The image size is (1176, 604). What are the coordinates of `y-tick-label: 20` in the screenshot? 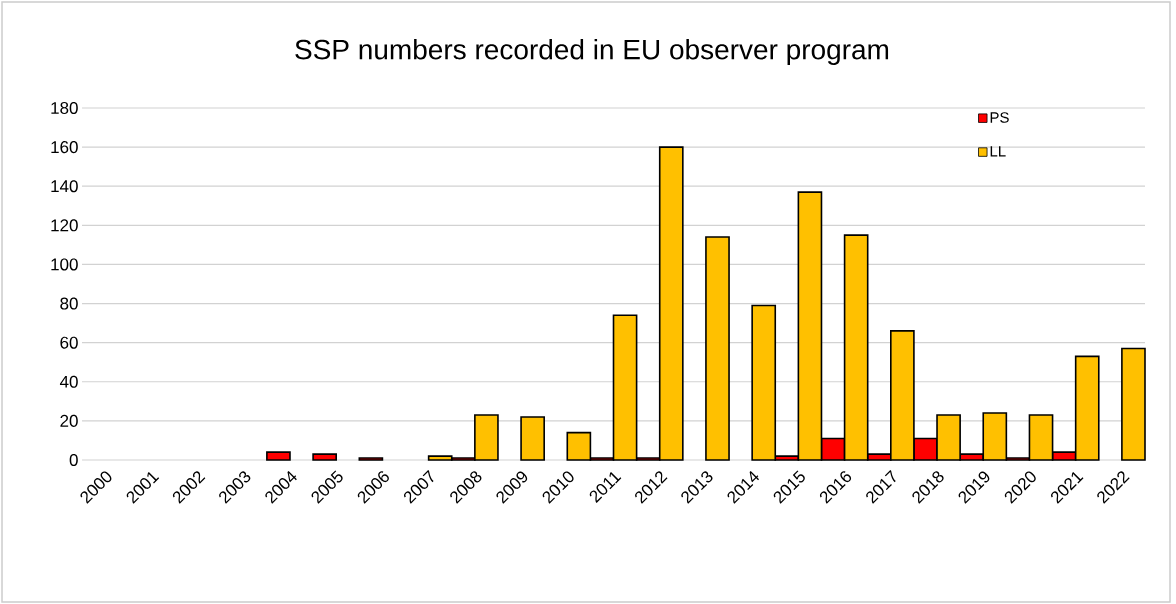 It's located at (69, 420).